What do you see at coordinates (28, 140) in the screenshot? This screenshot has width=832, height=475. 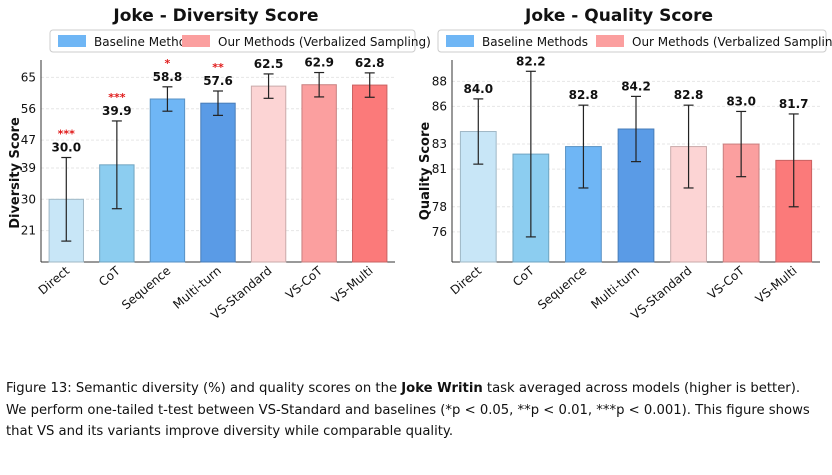 I see `diversity-ytick-label: 47` at bounding box center [28, 140].